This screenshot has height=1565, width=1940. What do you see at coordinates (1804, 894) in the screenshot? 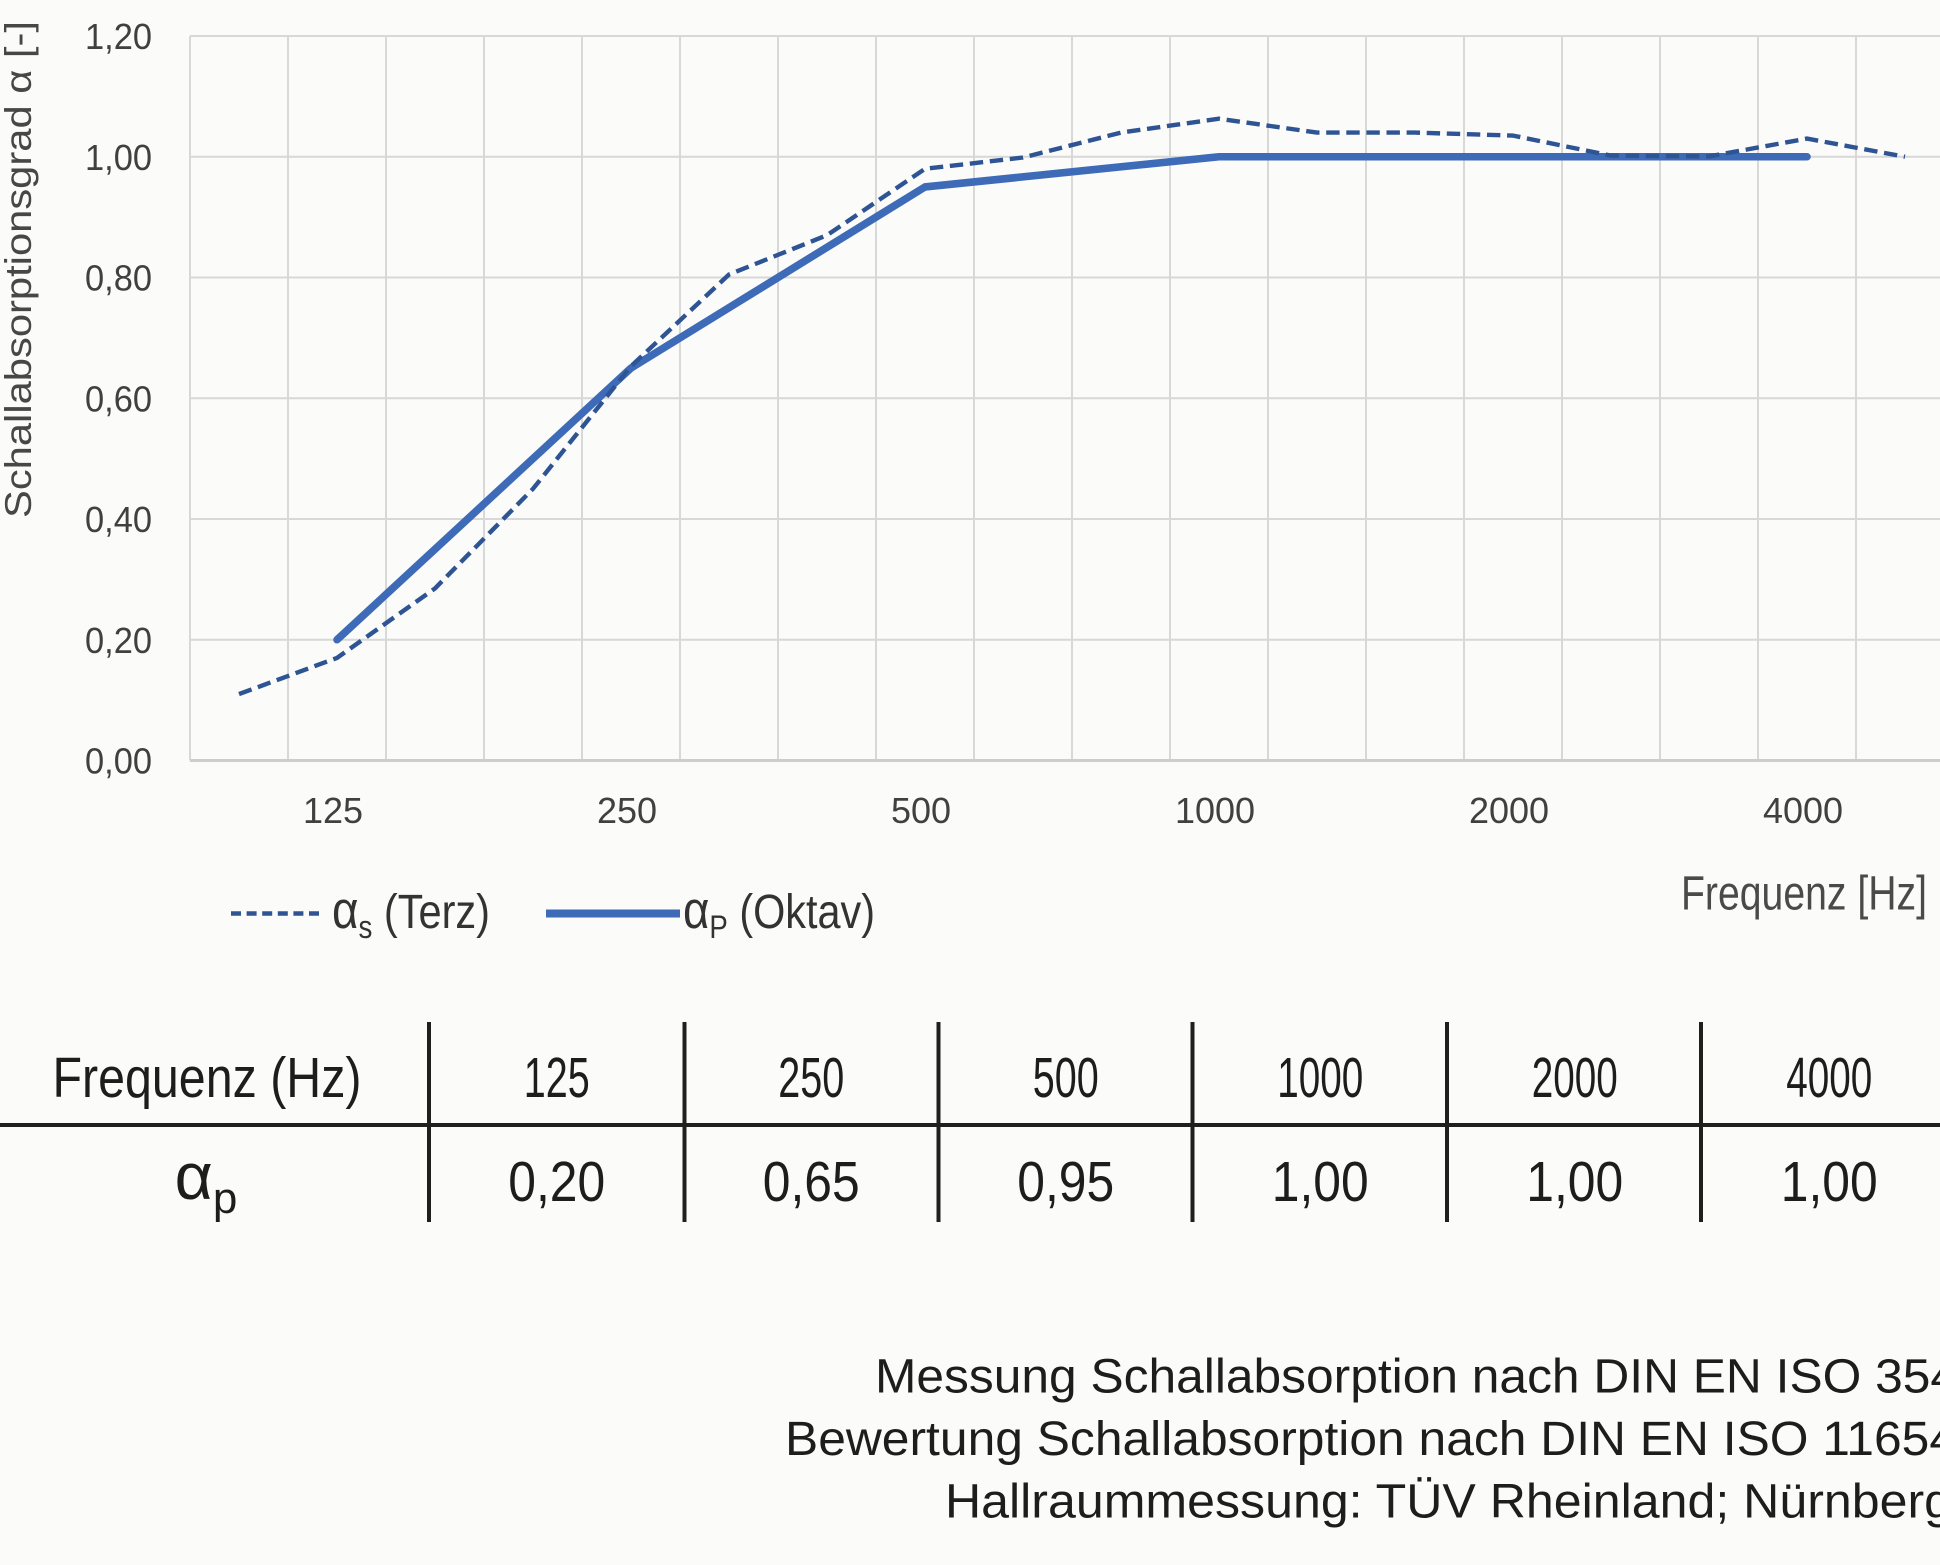
I see `svg-text: Frequenz [Hz]` at bounding box center [1804, 894].